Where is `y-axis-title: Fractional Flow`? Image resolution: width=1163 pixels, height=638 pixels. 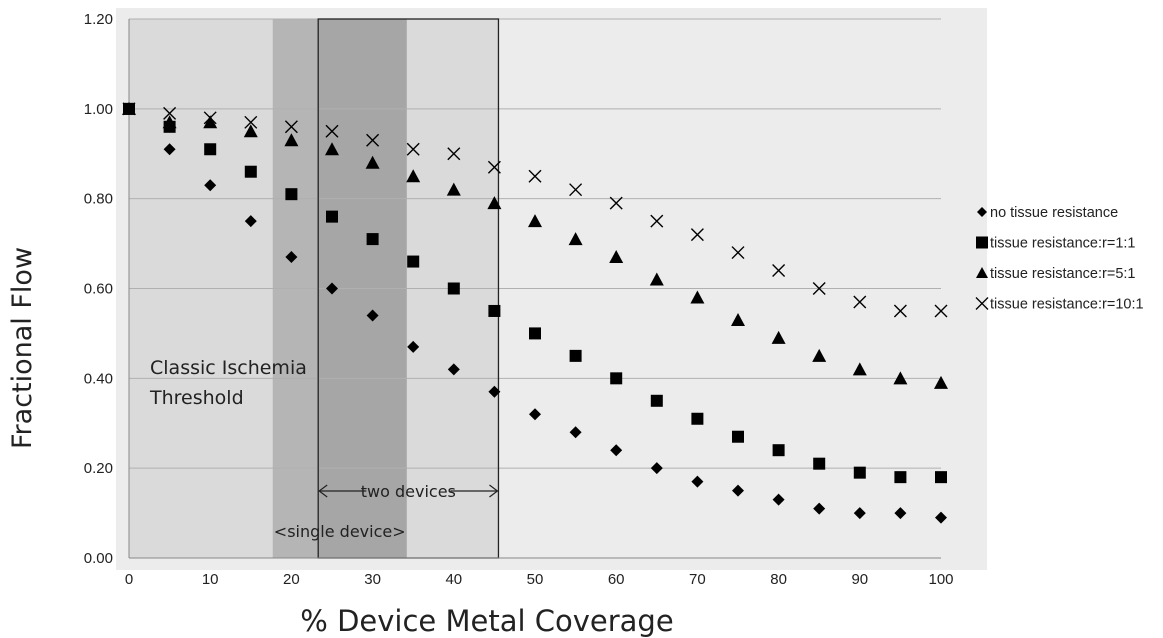
y-axis-title: Fractional Flow is located at coordinates (22, 348).